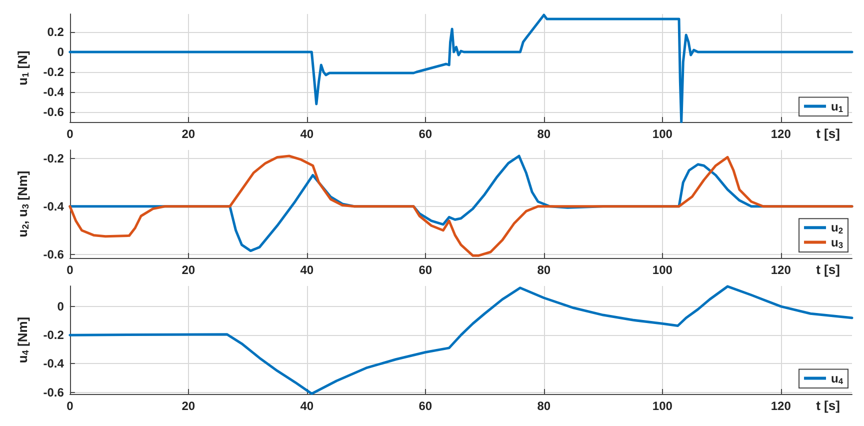 This screenshot has width=864, height=426. Describe the element at coordinates (22, 204) in the screenshot. I see `y-axis-title: u2, u3 [Nm]` at that location.